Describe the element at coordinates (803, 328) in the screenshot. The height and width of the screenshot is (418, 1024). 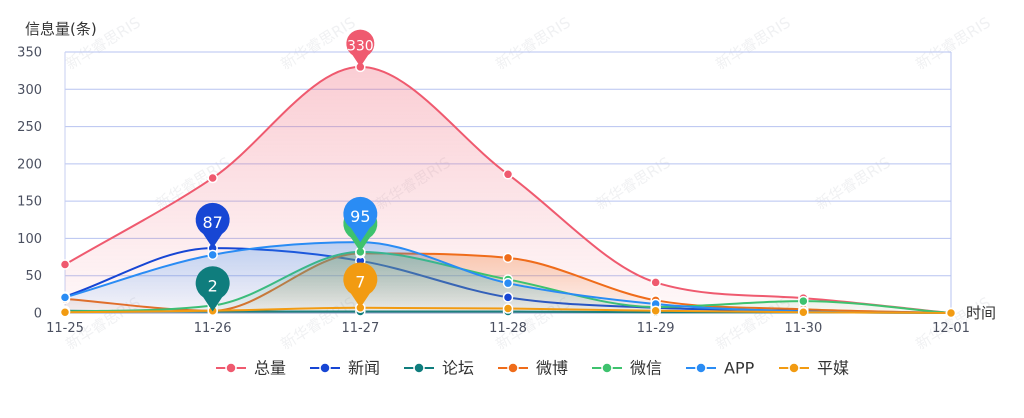
I see `x-tick-label: 11-30` at that location.